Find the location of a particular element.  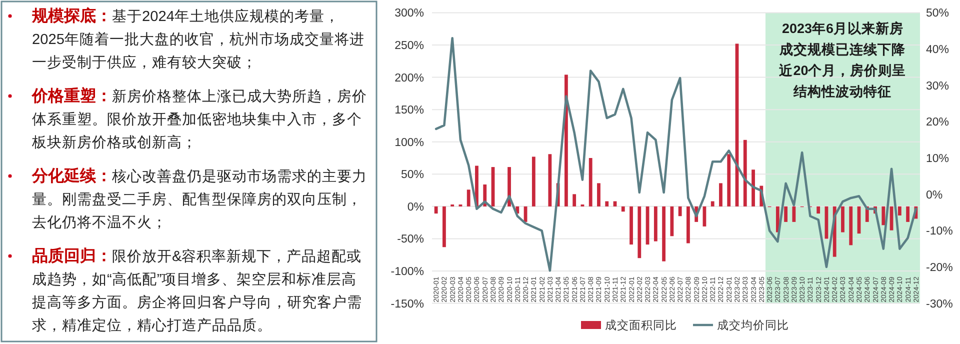

y-tick-label: -150% is located at coordinates (407, 304).